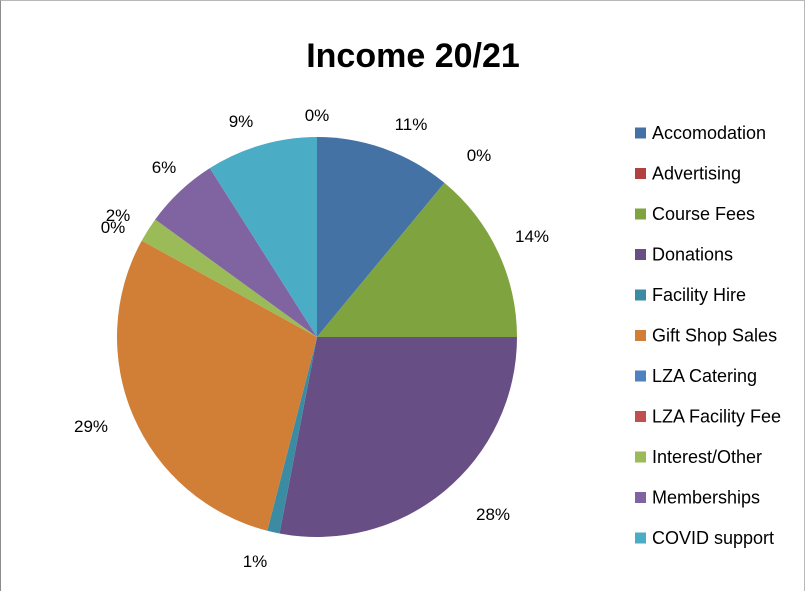  Describe the element at coordinates (640, 254) in the screenshot. I see `legend-swatch-donations` at that location.